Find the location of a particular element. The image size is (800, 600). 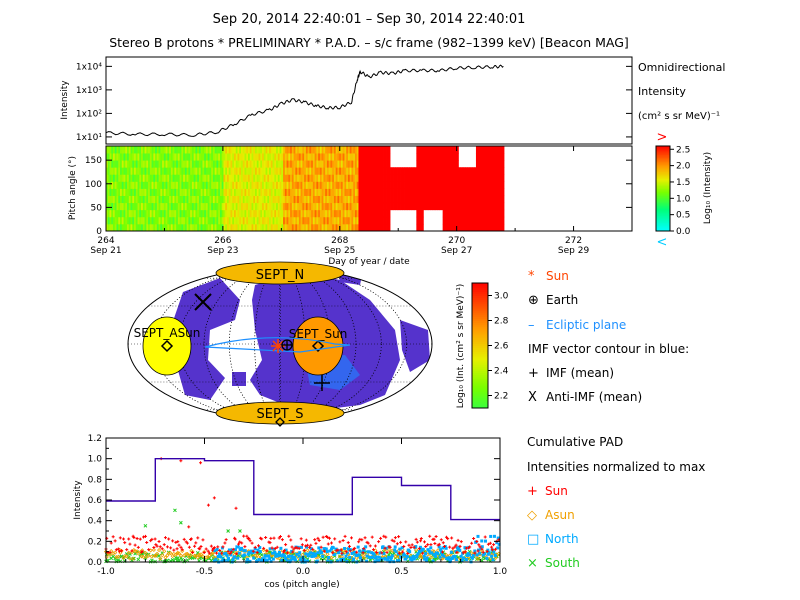

cumulative-legend-glyph: ◇ is located at coordinates (532, 515).